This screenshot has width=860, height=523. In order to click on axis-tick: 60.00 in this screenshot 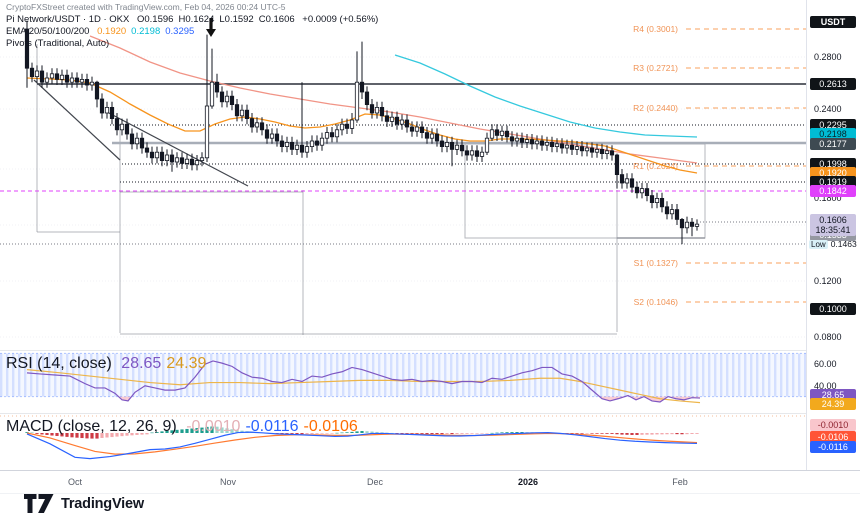, I will do `click(825, 364)`.